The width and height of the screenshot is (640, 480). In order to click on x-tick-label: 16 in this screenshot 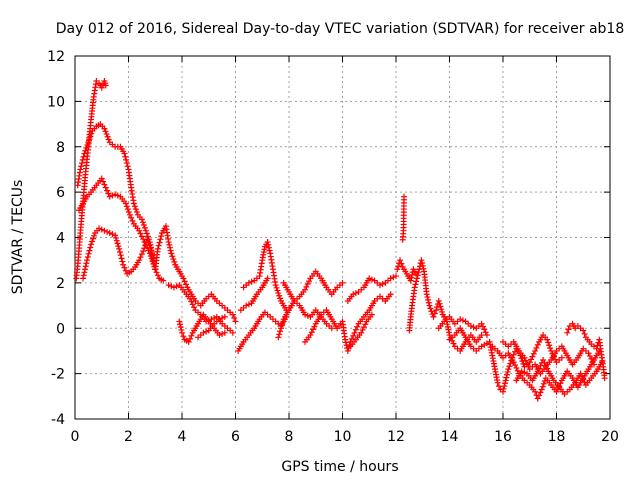, I will do `click(503, 437)`.